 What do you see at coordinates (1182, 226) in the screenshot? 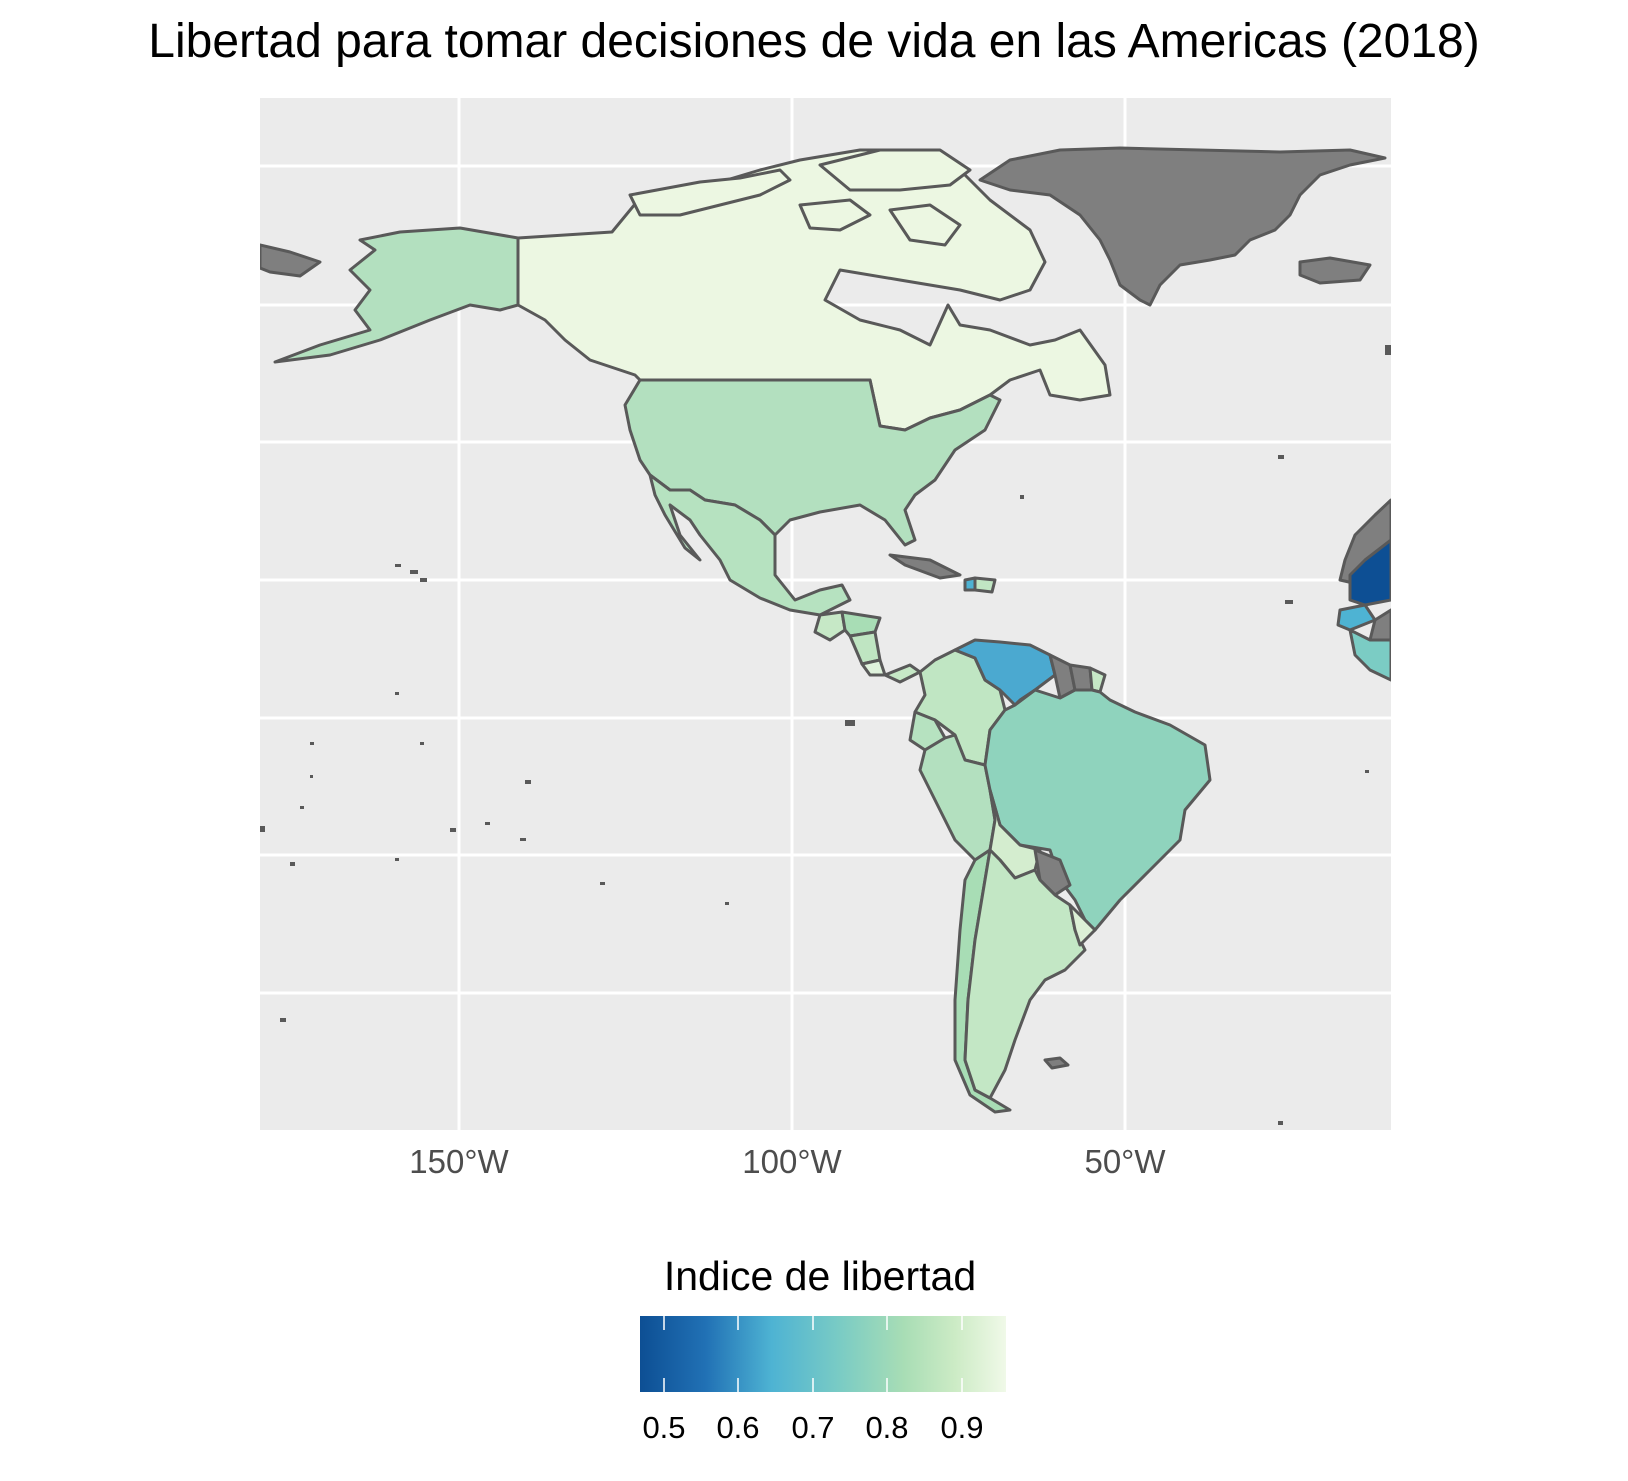
I see `country-greenland` at bounding box center [1182, 226].